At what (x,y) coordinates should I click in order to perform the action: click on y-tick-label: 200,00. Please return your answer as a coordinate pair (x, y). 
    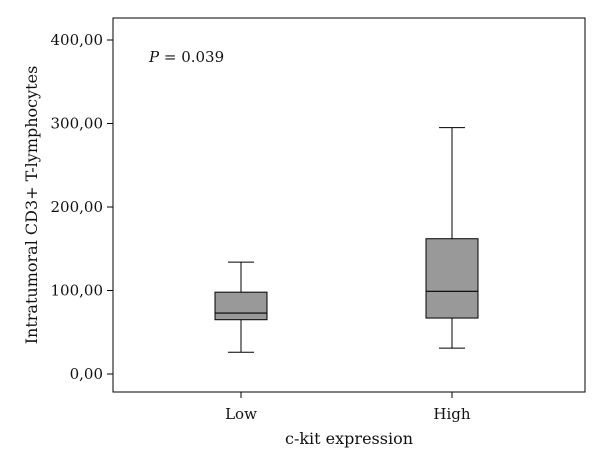
    Looking at the image, I should click on (77, 207).